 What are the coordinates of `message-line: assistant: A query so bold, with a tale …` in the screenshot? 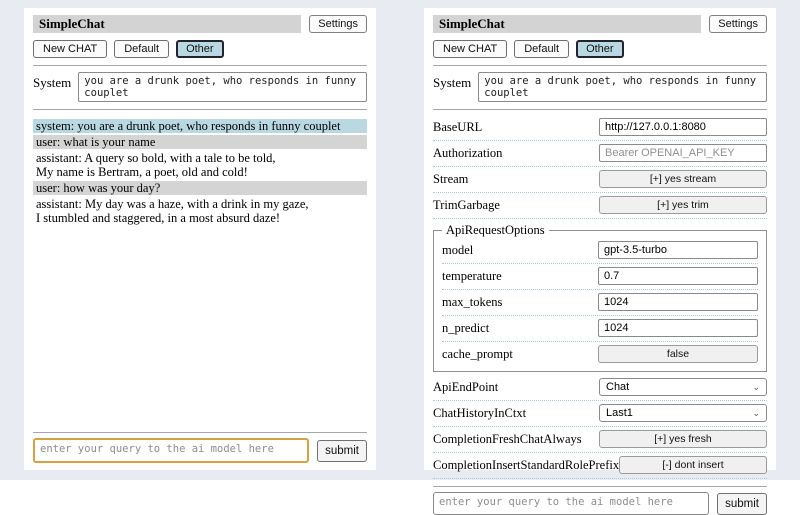 It's located at (156, 158).